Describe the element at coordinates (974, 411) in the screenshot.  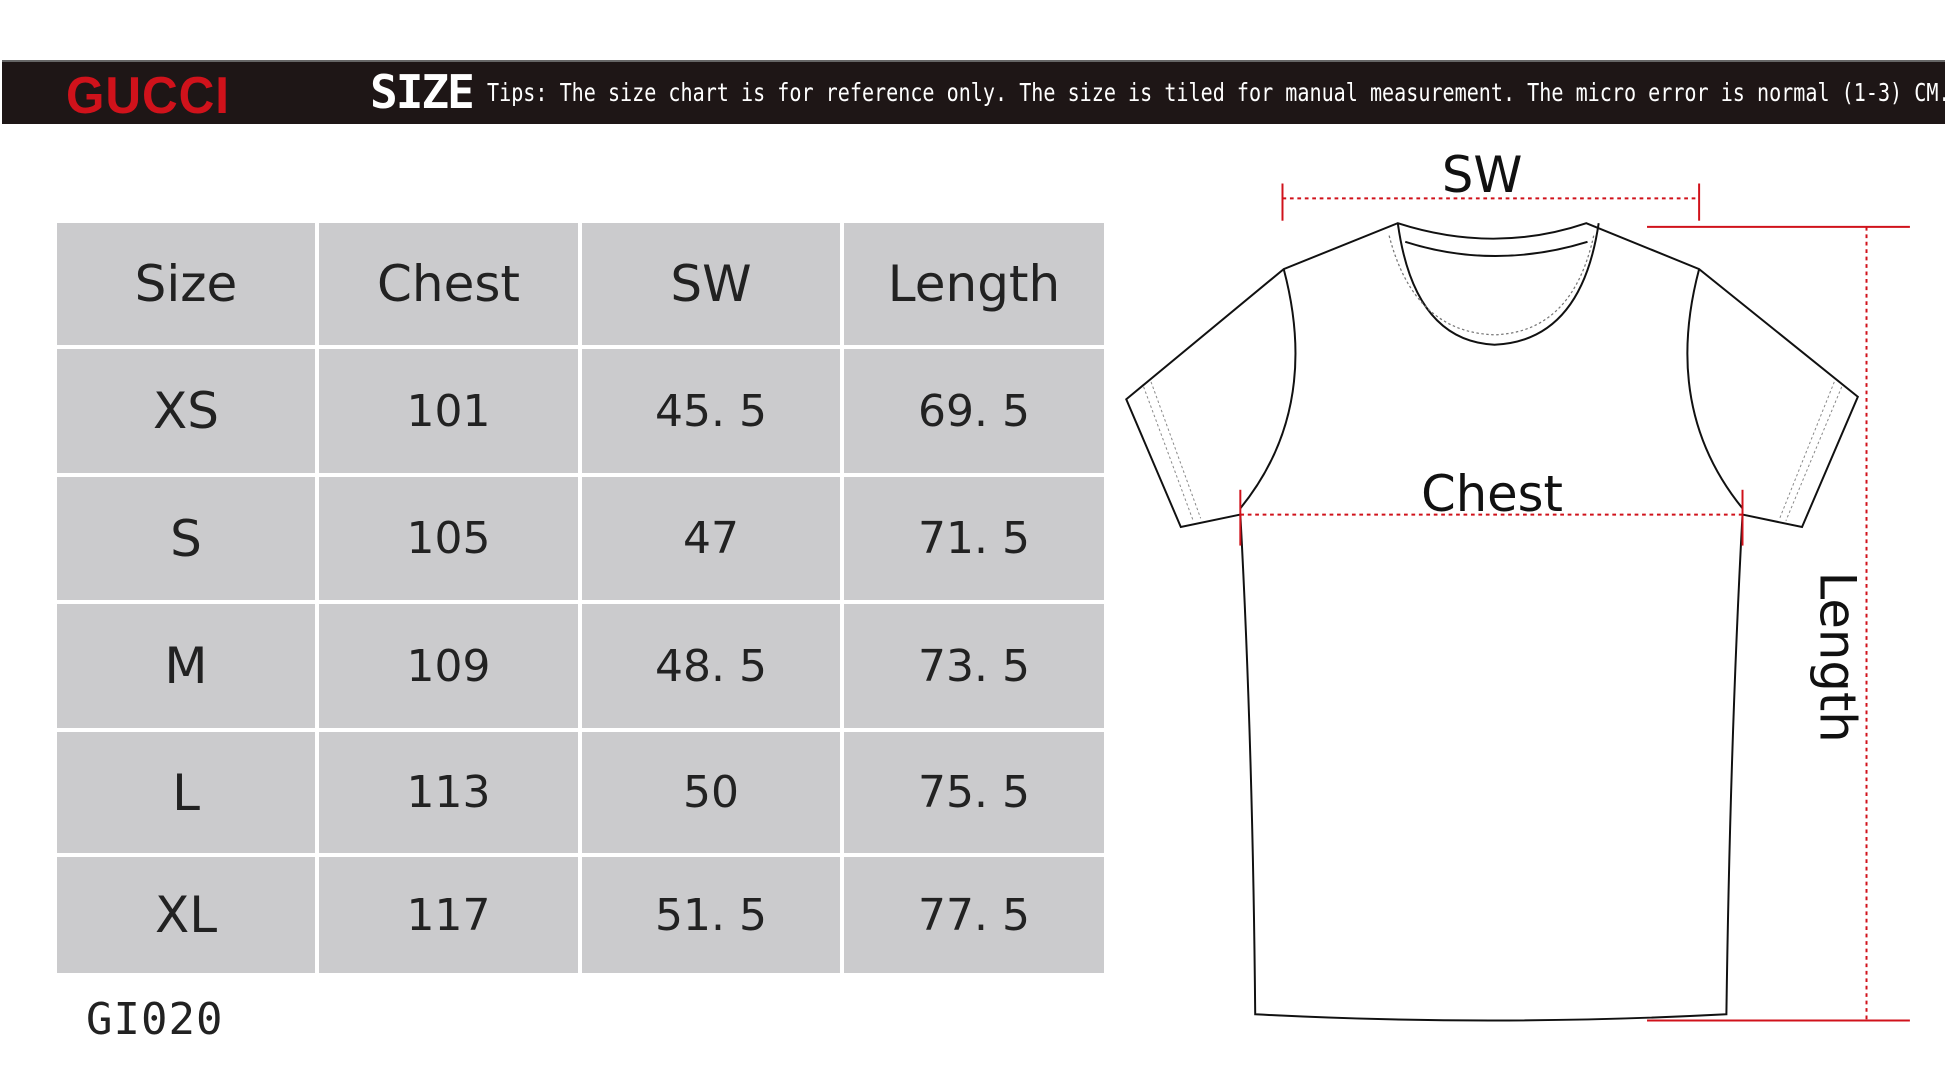
I see `table-cell-length: 69. 5` at that location.